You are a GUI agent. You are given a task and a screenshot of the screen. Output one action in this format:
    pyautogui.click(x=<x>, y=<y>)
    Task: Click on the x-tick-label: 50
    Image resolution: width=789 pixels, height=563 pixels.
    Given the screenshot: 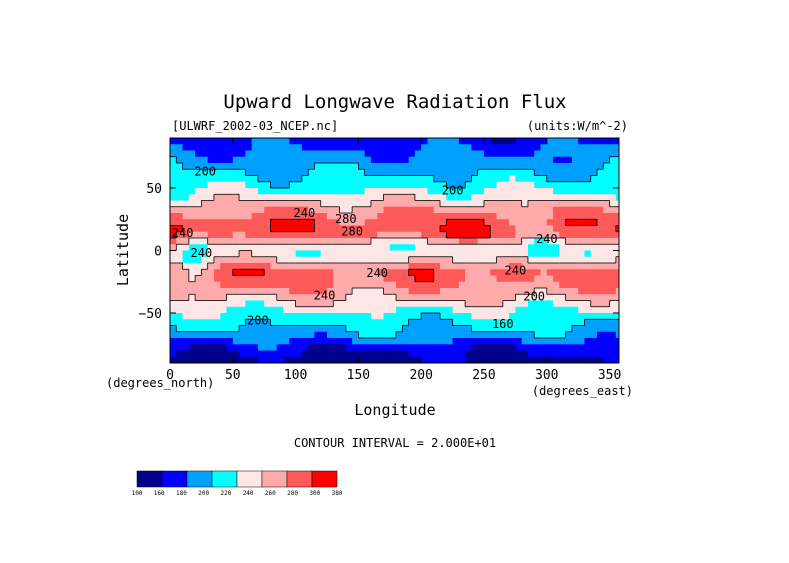 What is the action you would take?
    pyautogui.click(x=233, y=375)
    